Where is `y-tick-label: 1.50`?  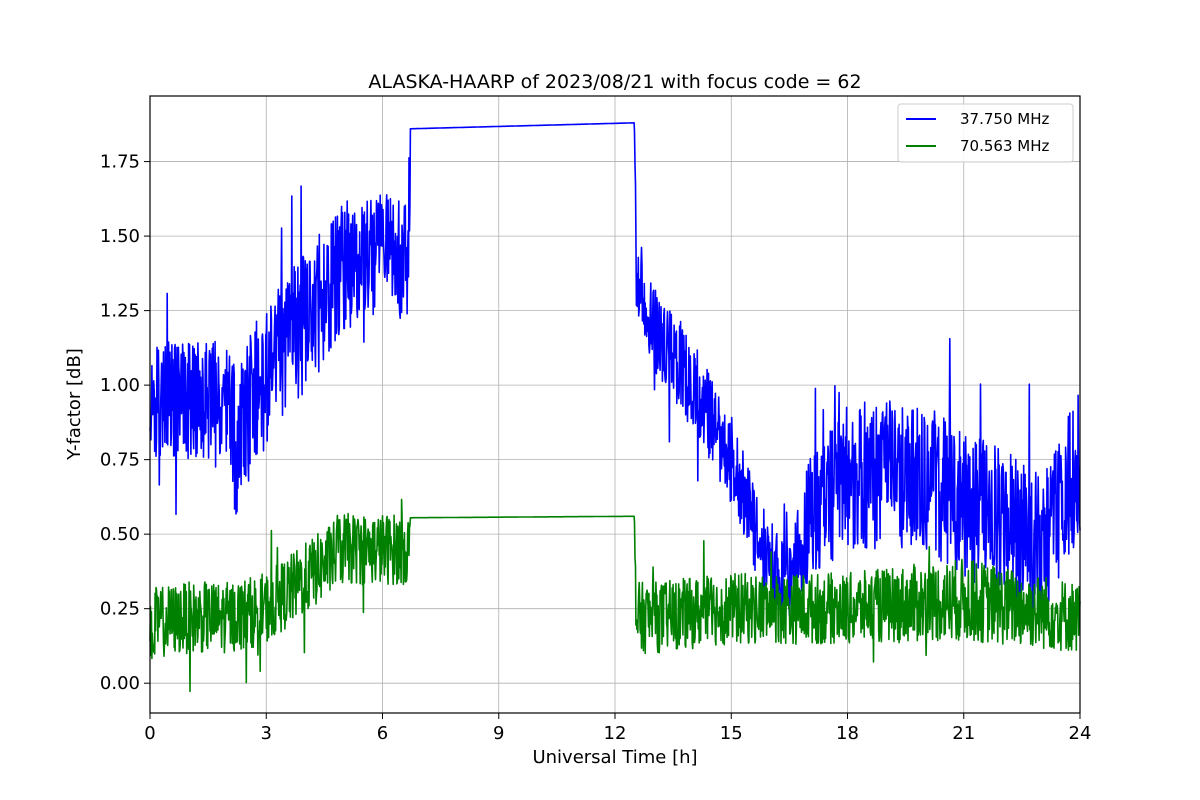 y-tick-label: 1.50 is located at coordinates (120, 236).